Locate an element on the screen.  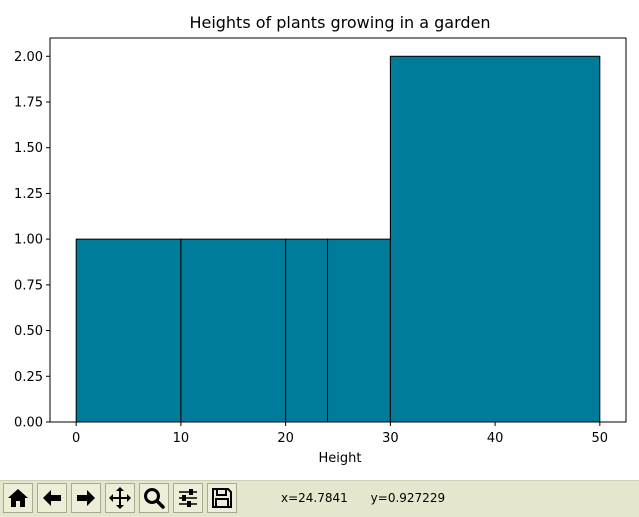
y-tick-label: 0.25 is located at coordinates (28, 377).